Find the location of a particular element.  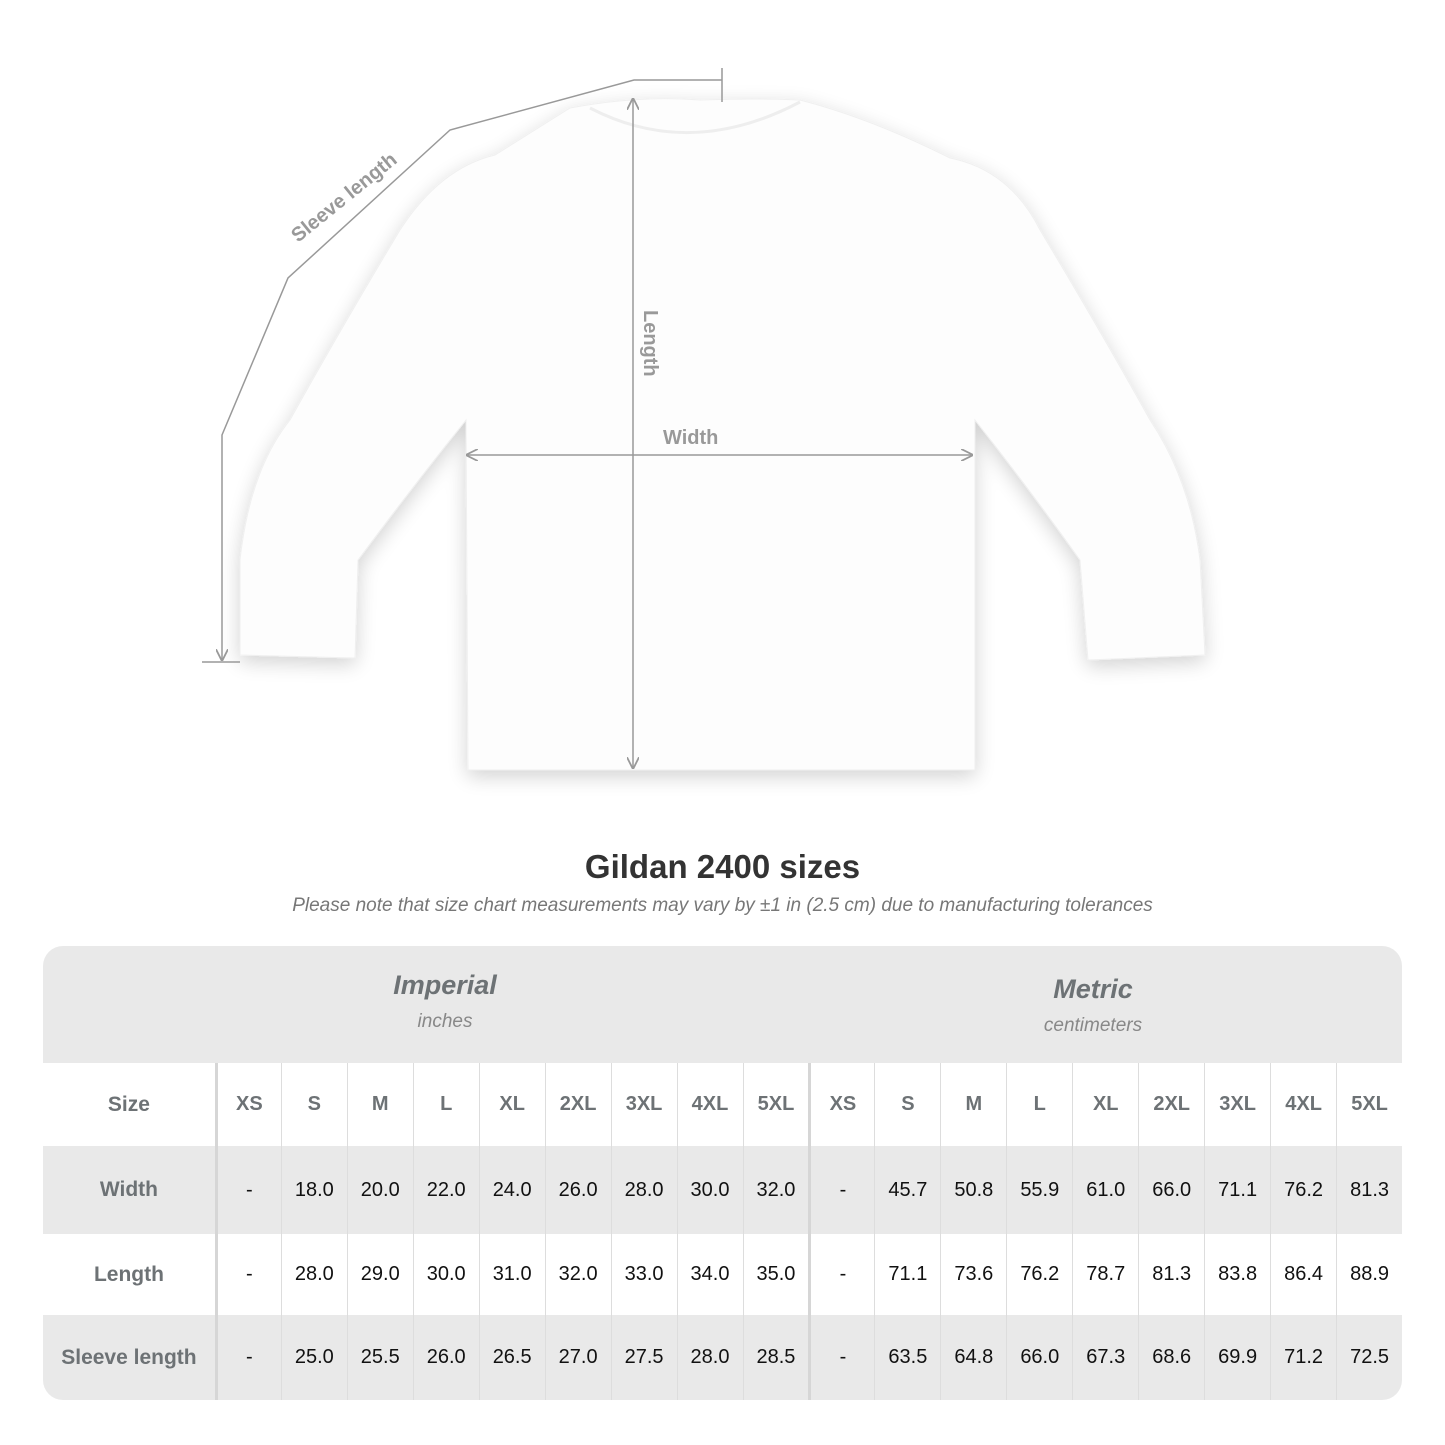

imperial-value-cell: 29.0 is located at coordinates (379, 1274).